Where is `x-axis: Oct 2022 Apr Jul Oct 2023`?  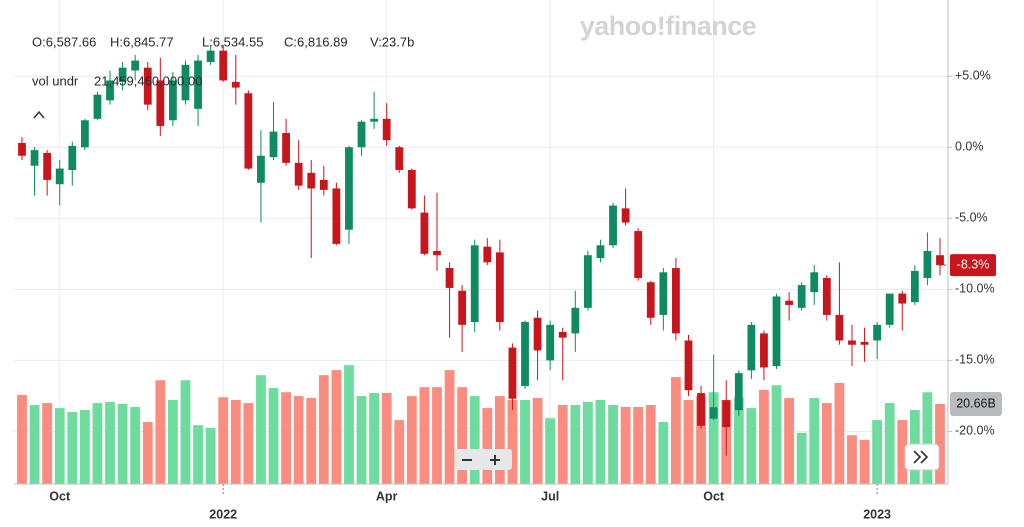 x-axis: Oct 2022 Apr Jul Oct 2023 is located at coordinates (470, 502).